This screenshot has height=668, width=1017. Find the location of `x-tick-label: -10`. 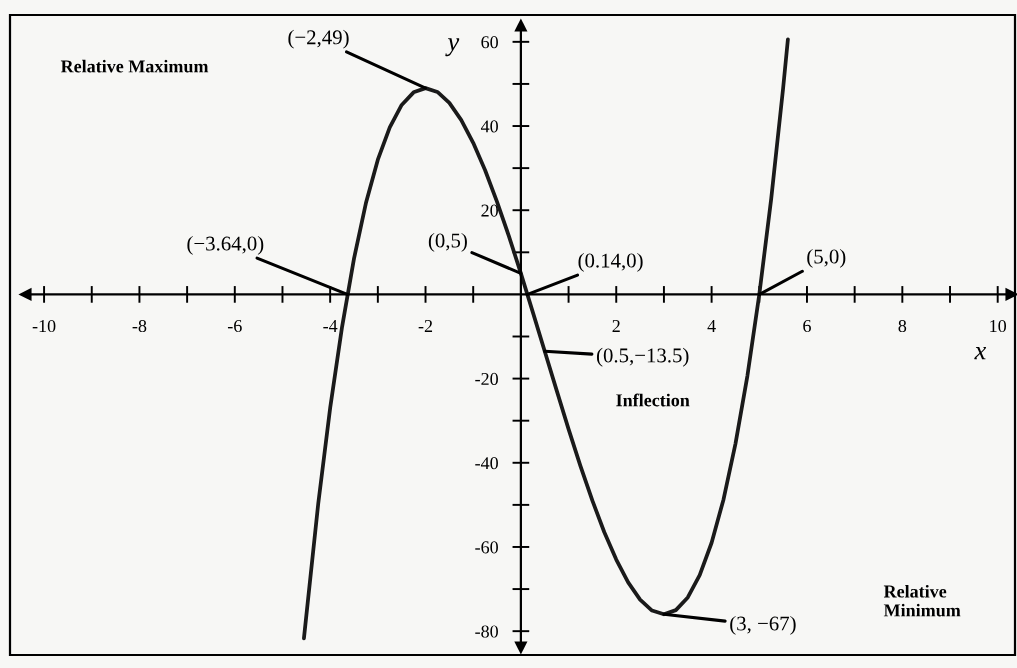

x-tick-label: -10 is located at coordinates (44, 326).